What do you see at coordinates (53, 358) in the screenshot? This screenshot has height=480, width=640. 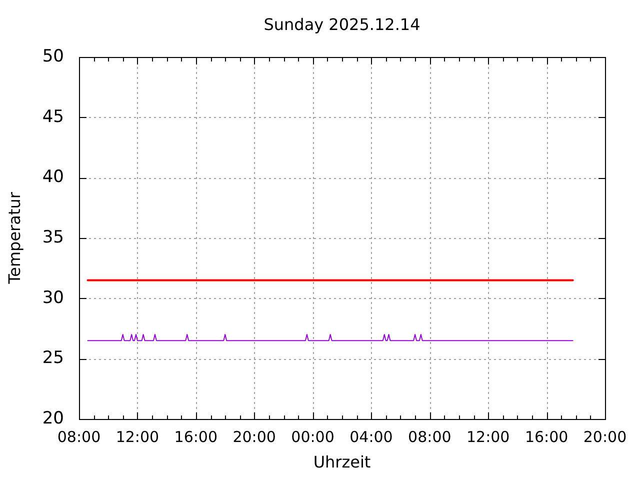 I see `y-tick-label: 25` at bounding box center [53, 358].